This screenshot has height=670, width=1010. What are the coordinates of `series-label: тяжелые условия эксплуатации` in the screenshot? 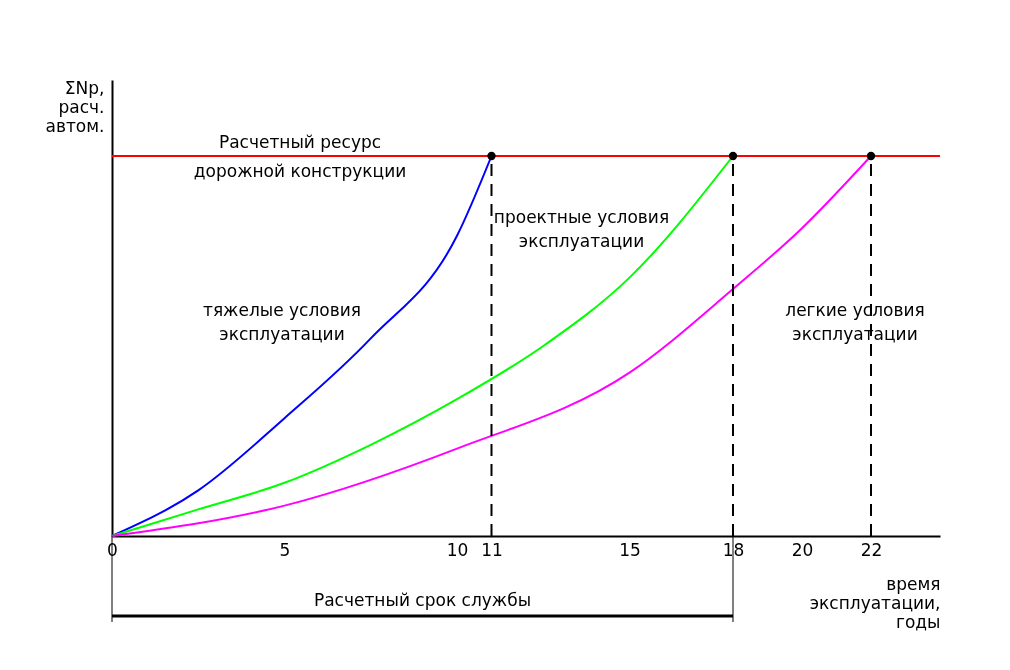 It's located at (282, 321).